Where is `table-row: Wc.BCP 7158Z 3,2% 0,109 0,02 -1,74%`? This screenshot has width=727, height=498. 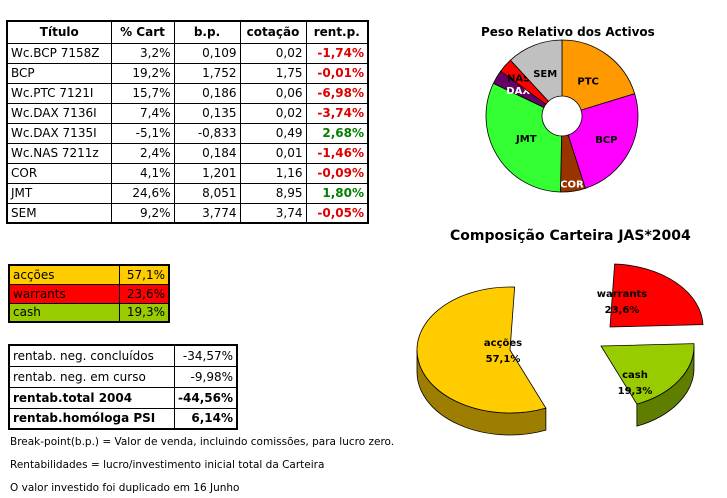
table-row: Wc.BCP 7158Z 3,2% 0,109 0,02 -1,74% is located at coordinates (187, 53).